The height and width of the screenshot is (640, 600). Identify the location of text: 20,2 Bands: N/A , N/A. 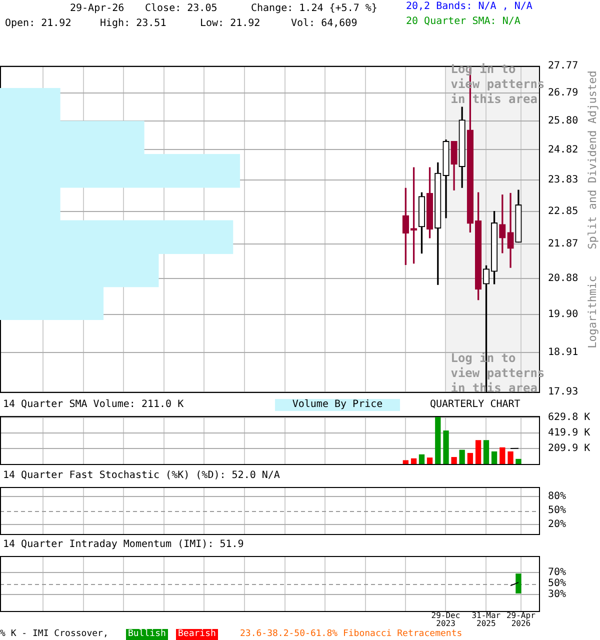
(469, 7).